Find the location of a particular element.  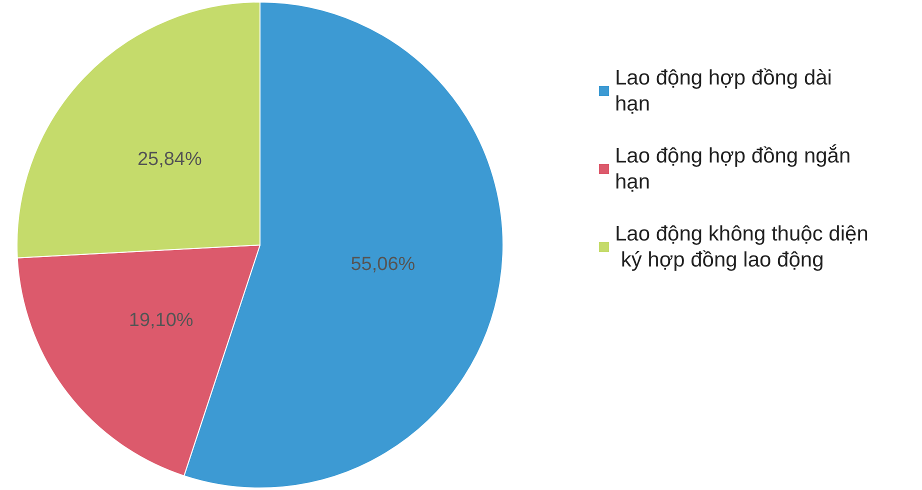

data-label: 25,84% is located at coordinates (169, 159).